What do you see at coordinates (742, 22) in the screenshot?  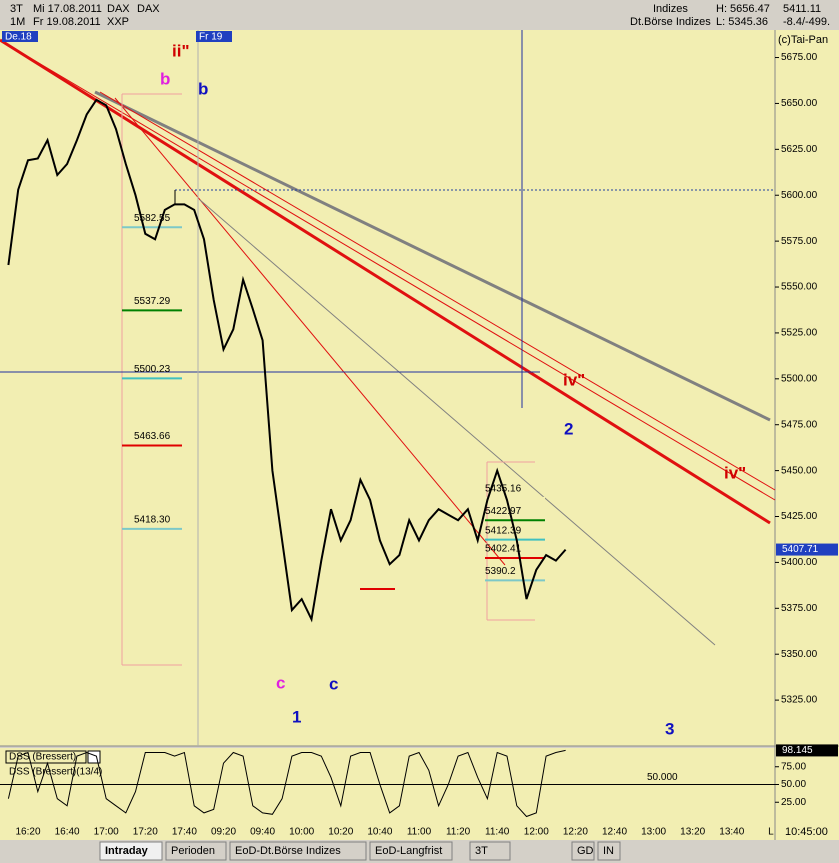 I see `low: L: 5345.36` at bounding box center [742, 22].